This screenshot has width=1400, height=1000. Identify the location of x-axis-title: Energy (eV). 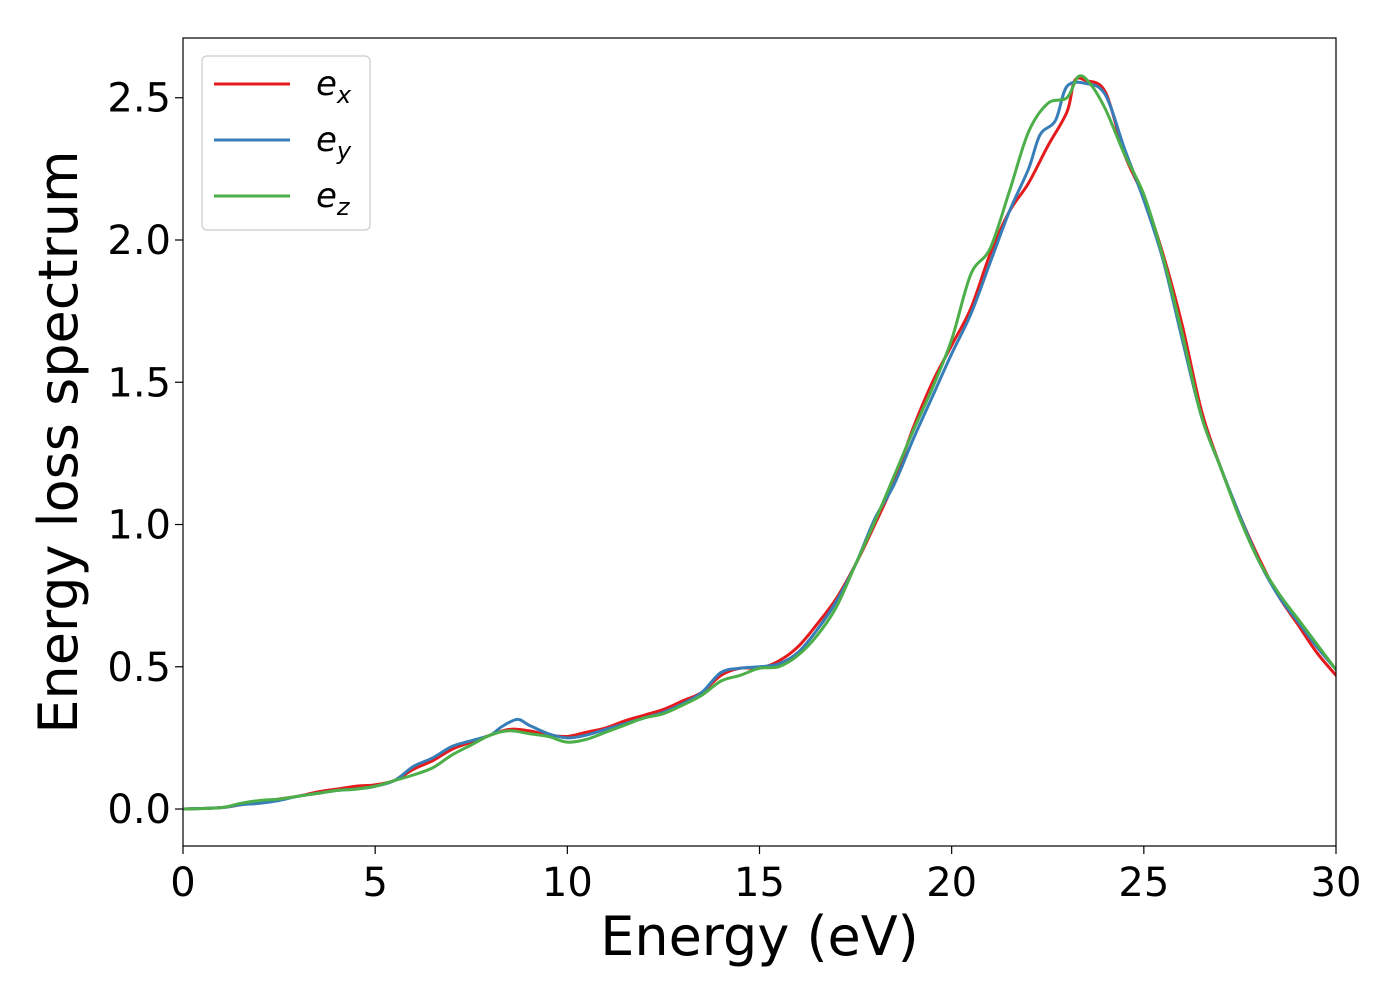
(759, 936).